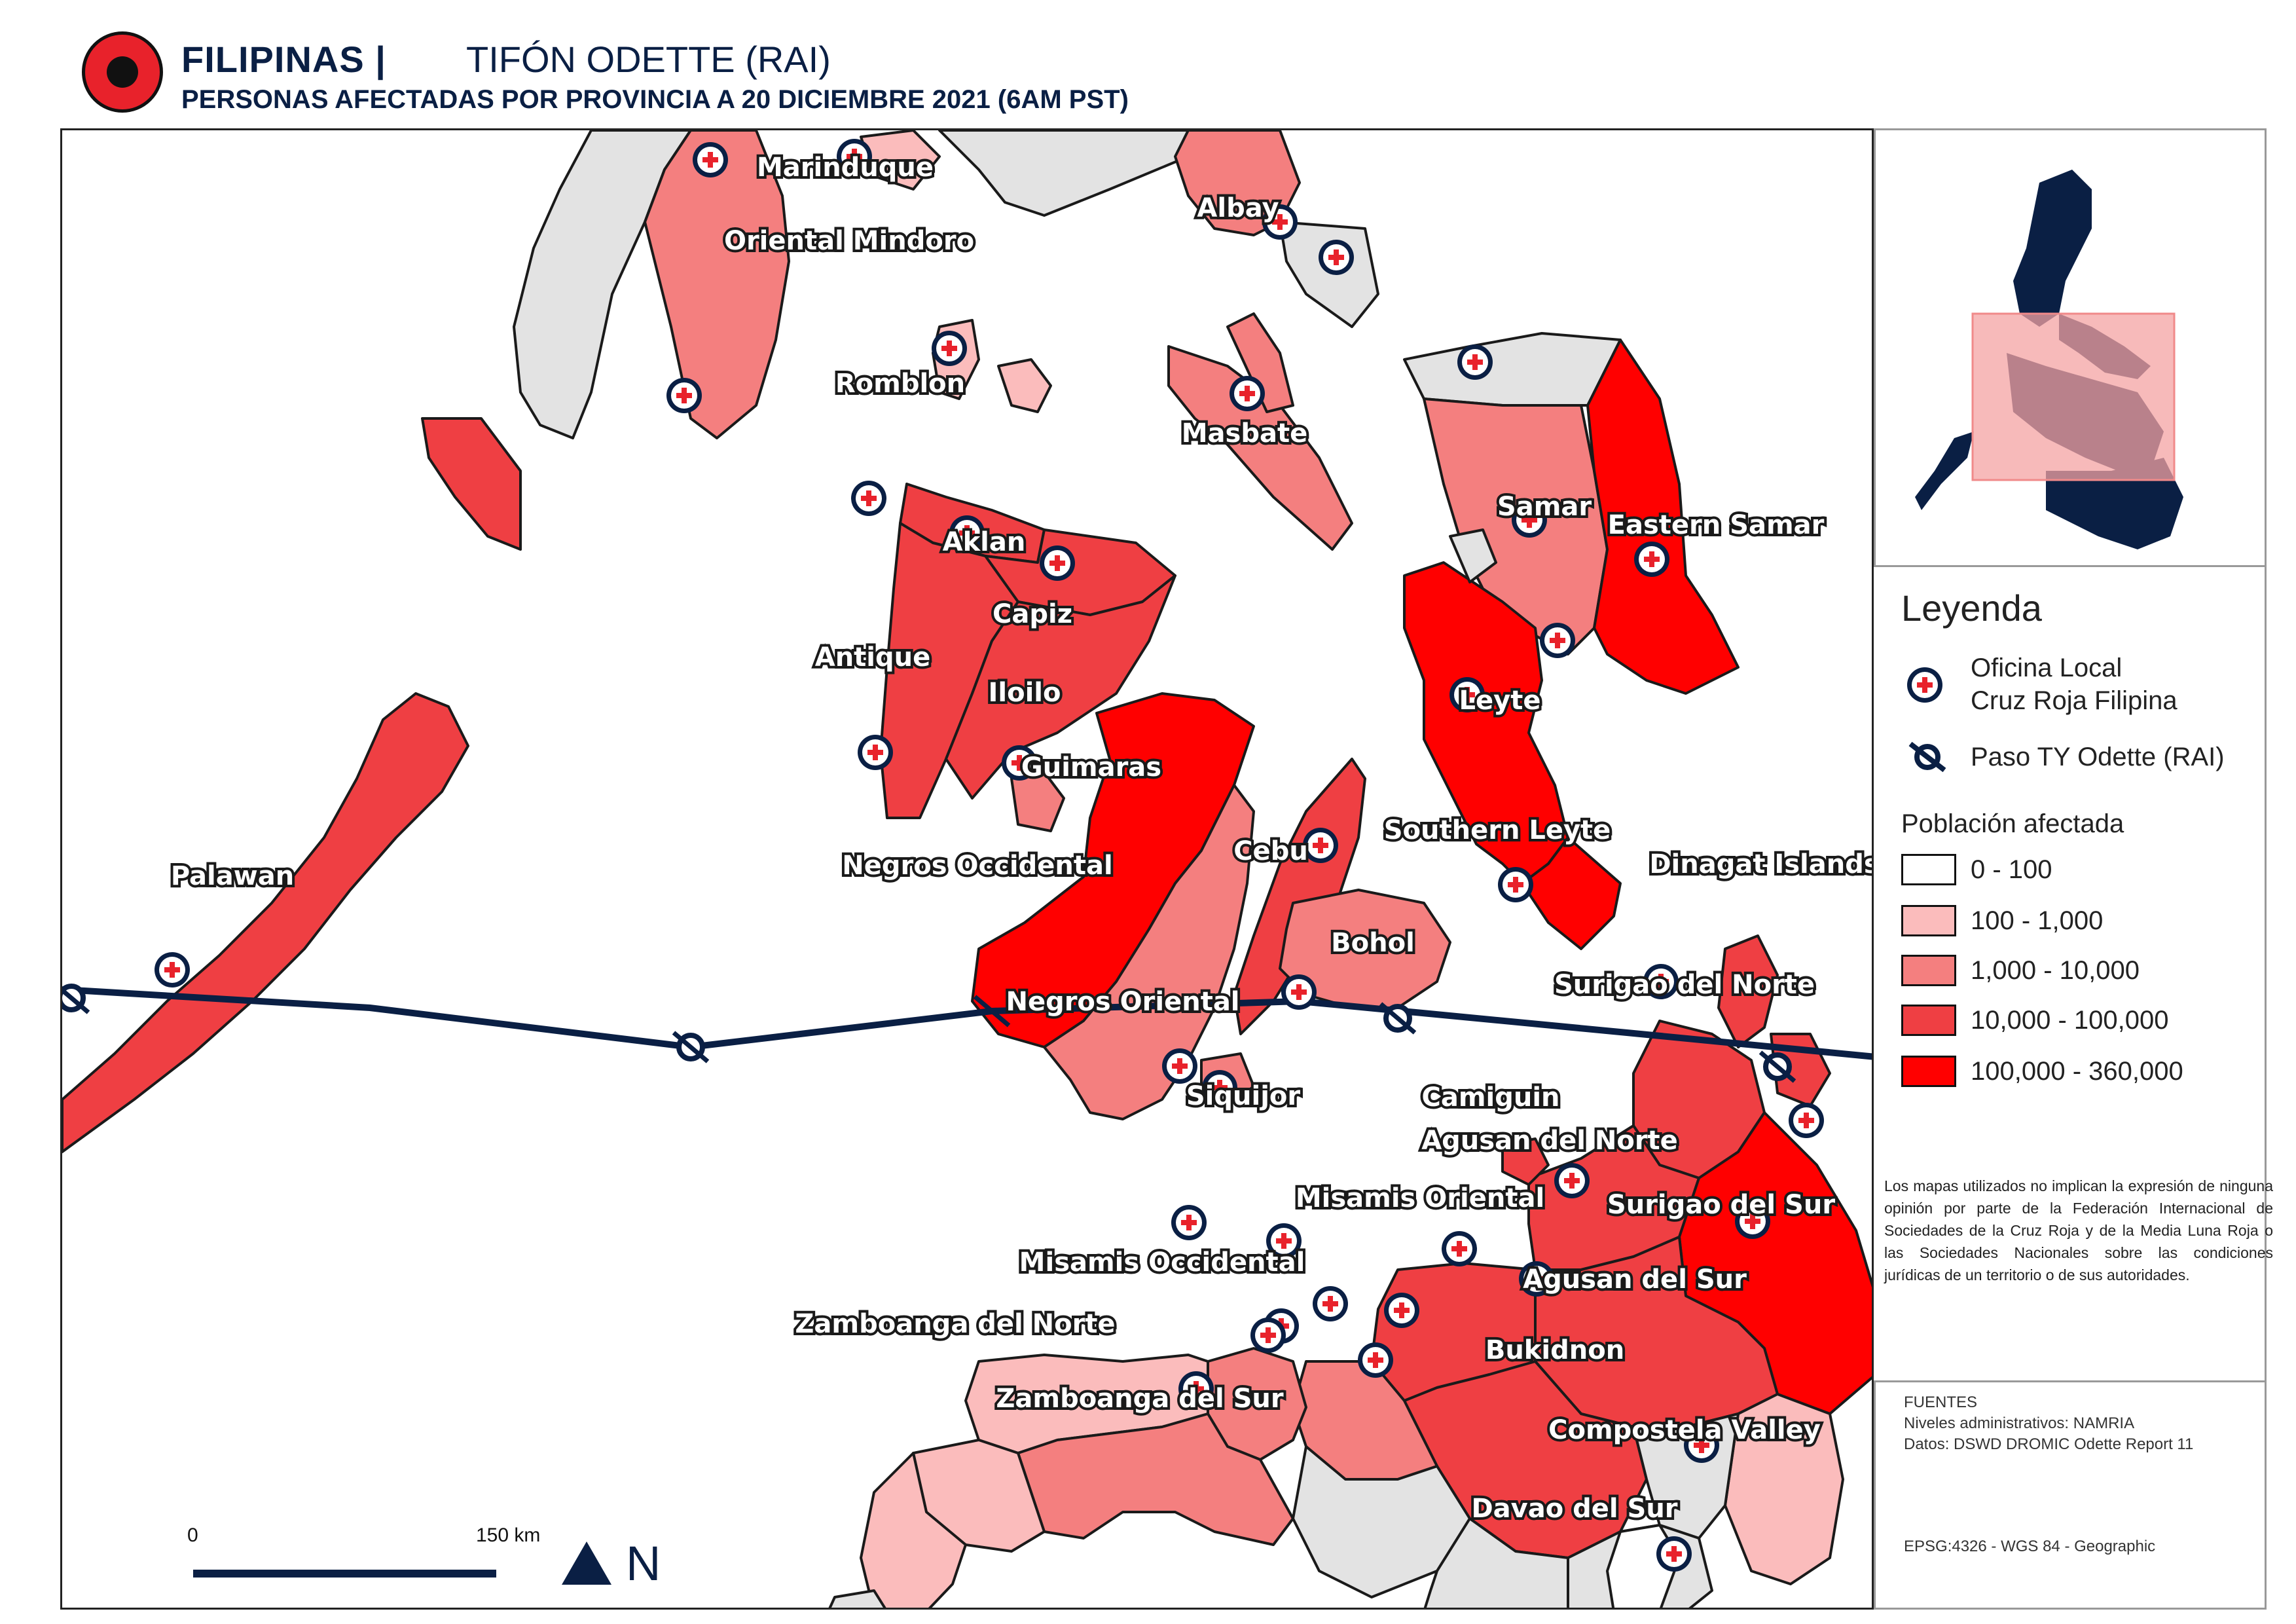  Describe the element at coordinates (1243, 1096) in the screenshot. I see `label-siquijor: Siquijor` at that location.